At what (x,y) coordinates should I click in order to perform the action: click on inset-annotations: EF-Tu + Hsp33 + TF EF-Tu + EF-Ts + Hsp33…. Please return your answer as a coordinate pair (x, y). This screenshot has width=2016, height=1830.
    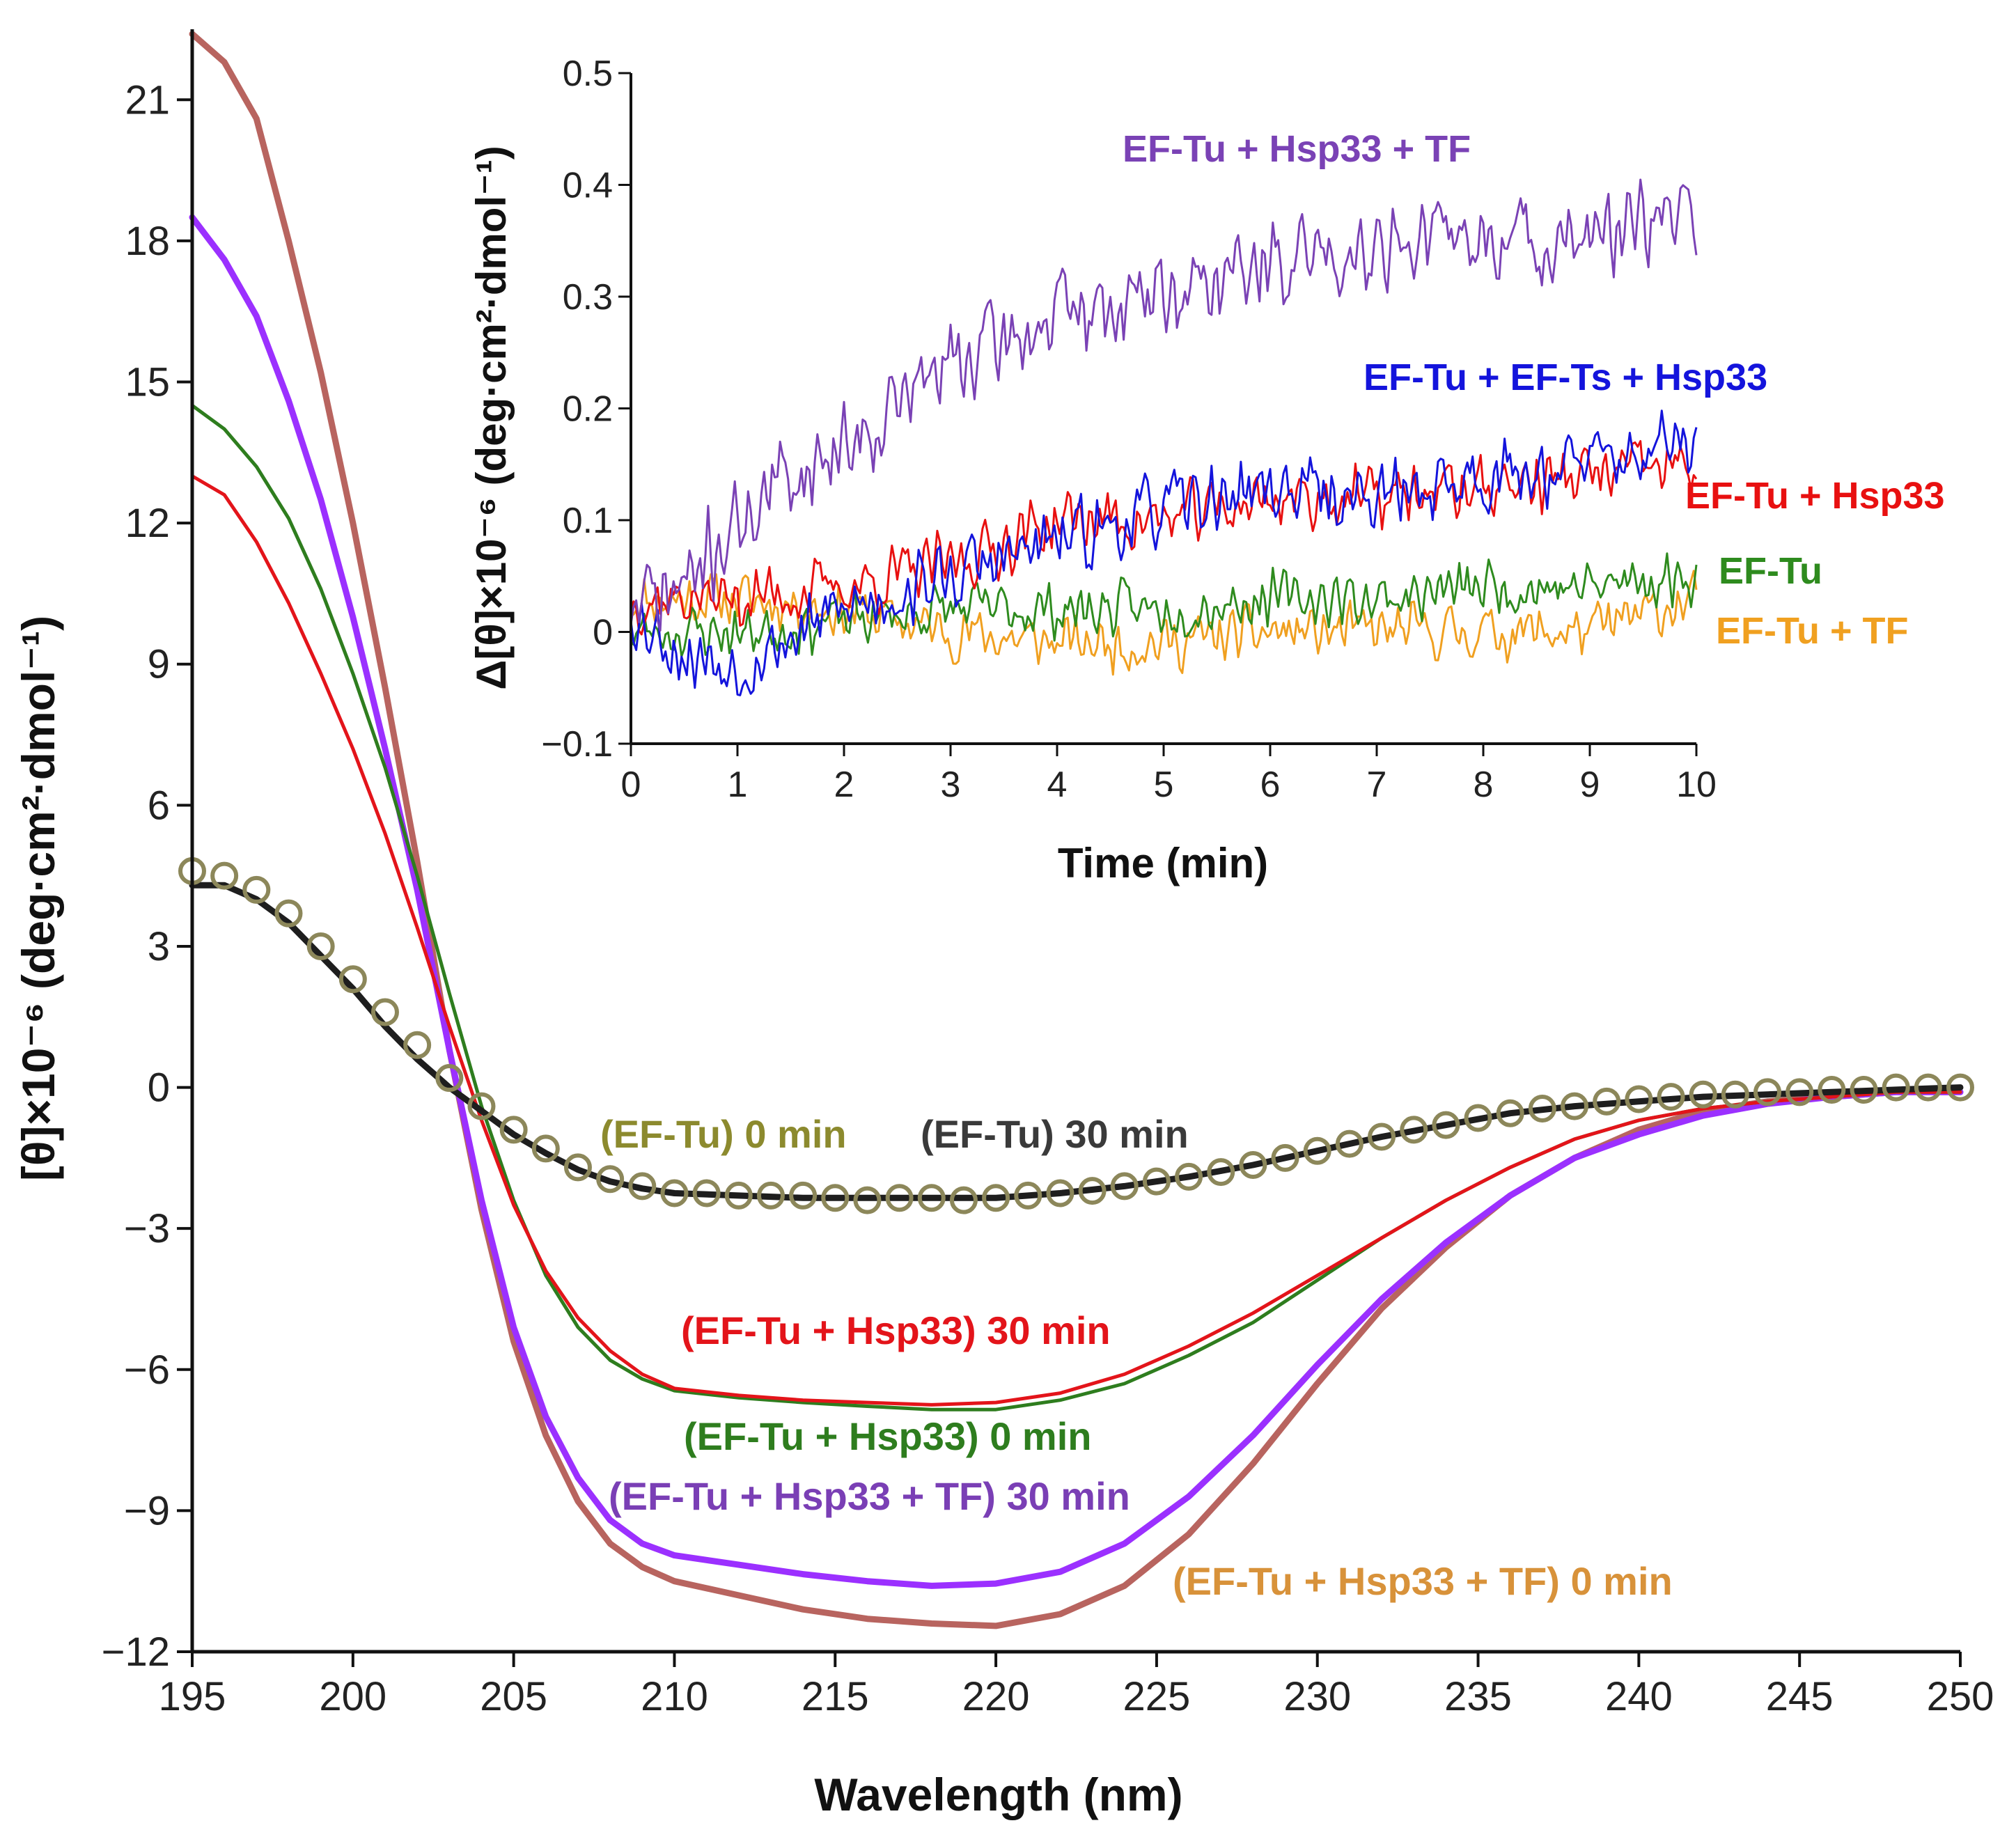
    Looking at the image, I should click on (1534, 390).